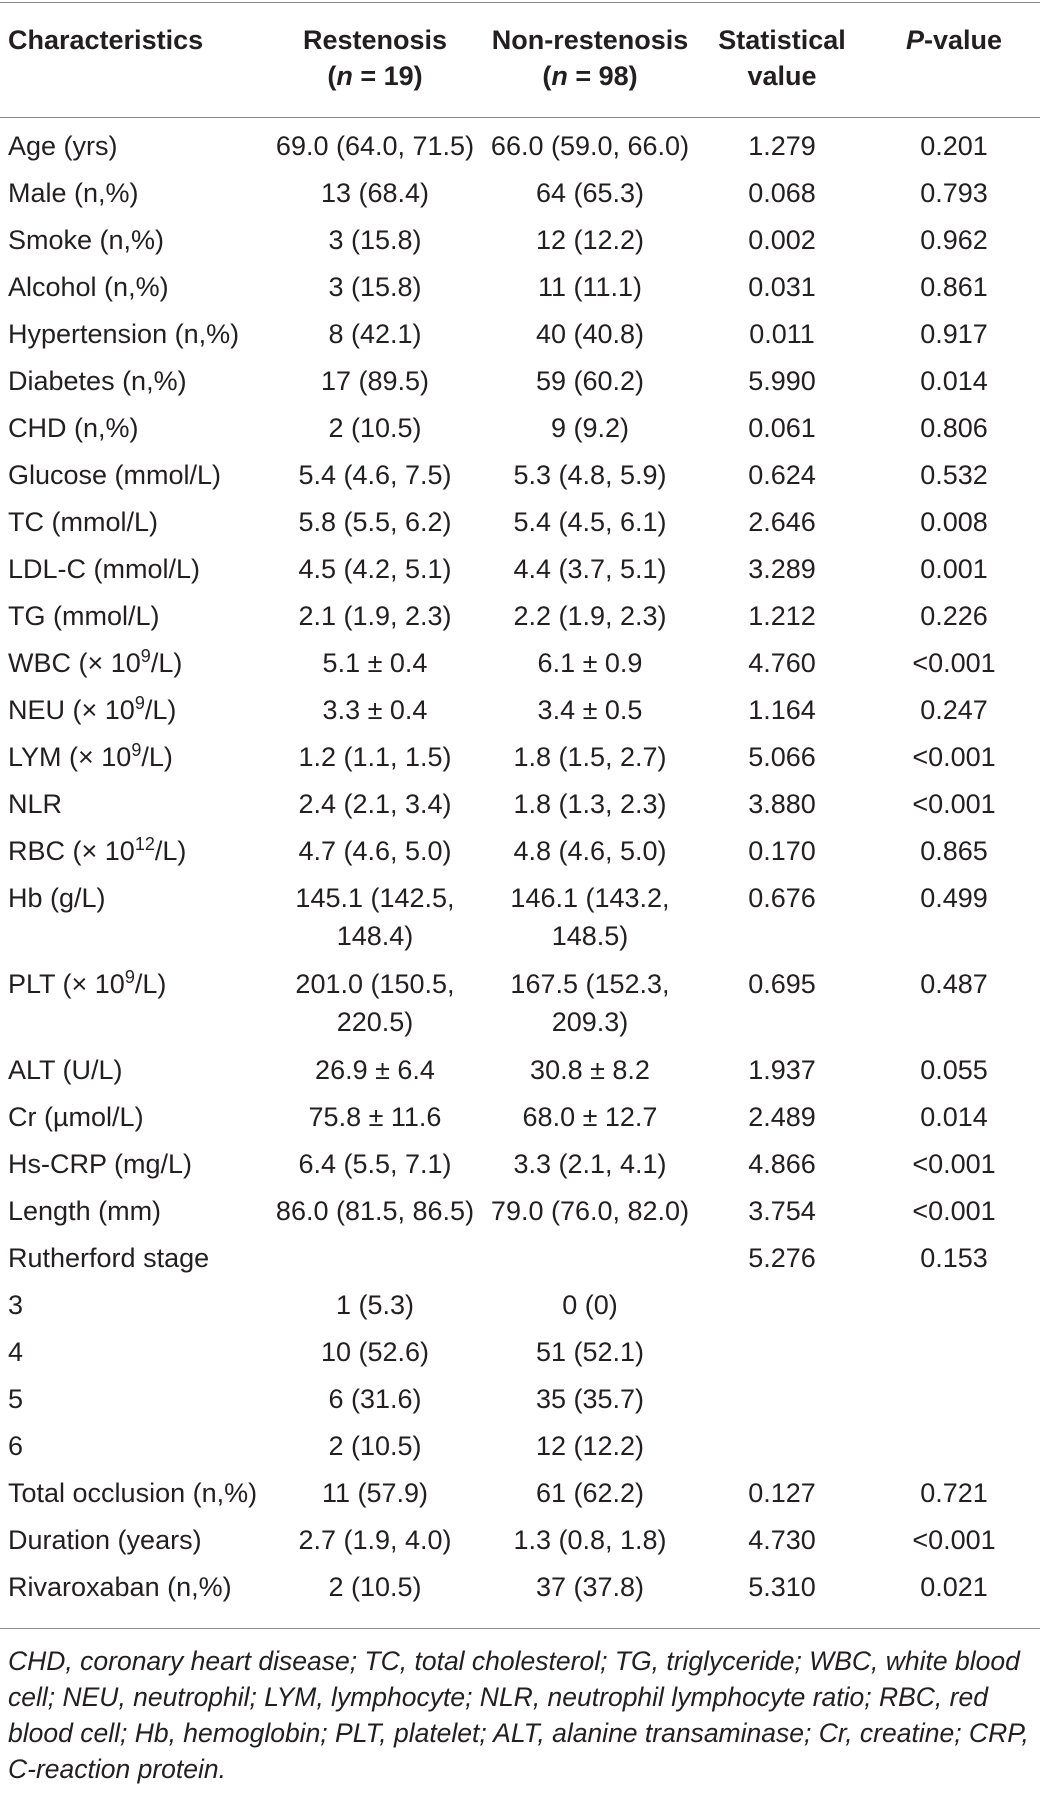  Describe the element at coordinates (782, 616) in the screenshot. I see `statistical-value: 1.212` at that location.